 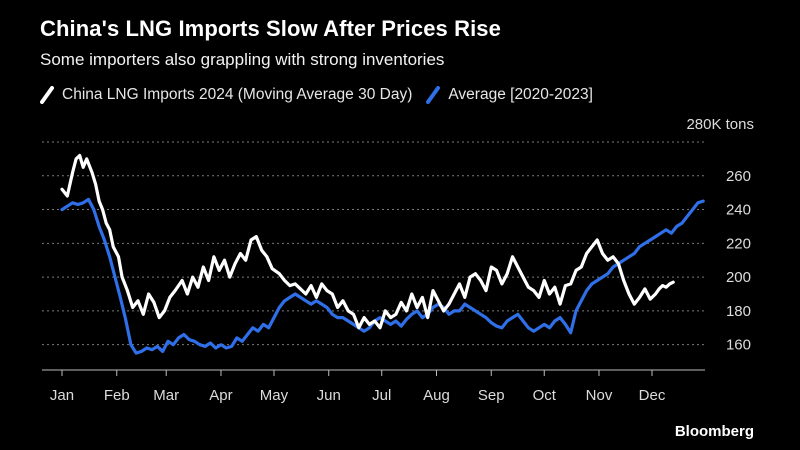 What do you see at coordinates (220, 395) in the screenshot?
I see `x-tick-label: Apr` at bounding box center [220, 395].